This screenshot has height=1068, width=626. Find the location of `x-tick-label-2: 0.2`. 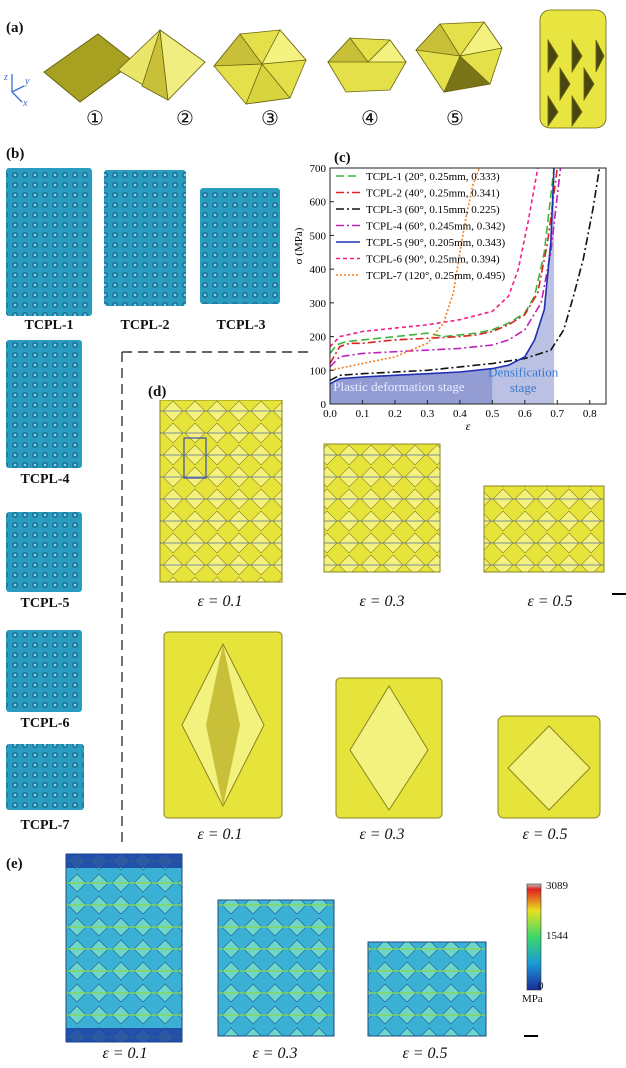

x-tick-label-2: 0.2 is located at coordinates (395, 414).